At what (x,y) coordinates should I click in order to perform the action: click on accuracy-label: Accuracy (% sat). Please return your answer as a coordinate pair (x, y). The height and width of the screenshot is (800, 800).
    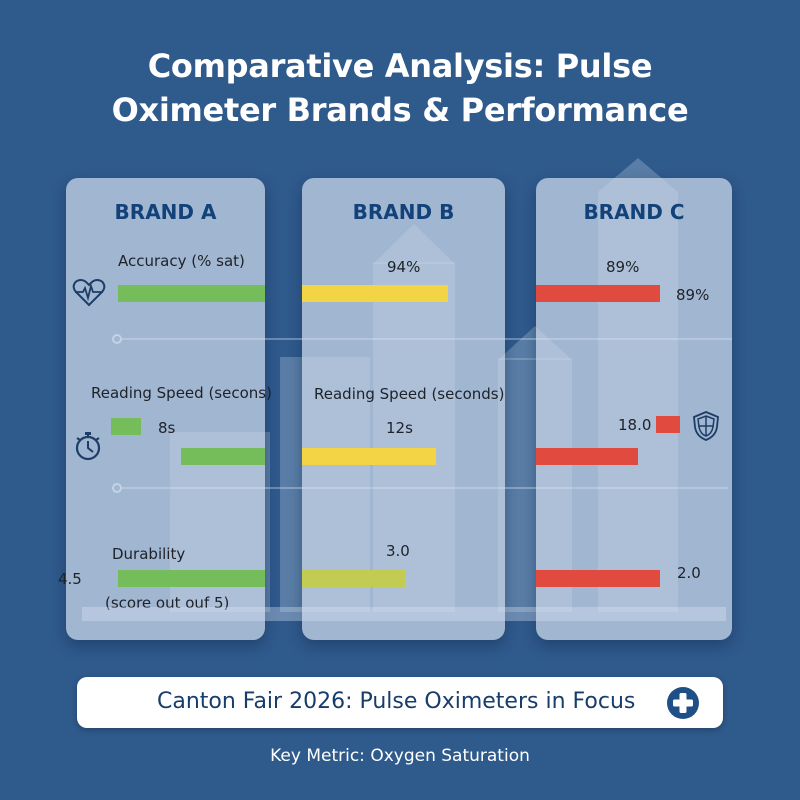
    Looking at the image, I should click on (181, 261).